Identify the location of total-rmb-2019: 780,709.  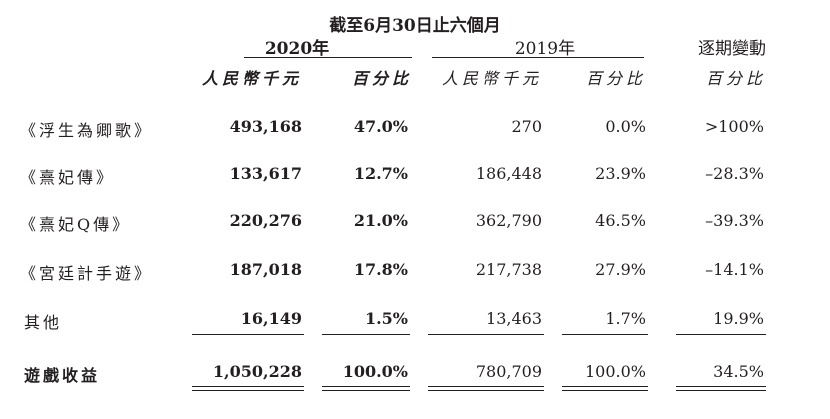
(508, 371).